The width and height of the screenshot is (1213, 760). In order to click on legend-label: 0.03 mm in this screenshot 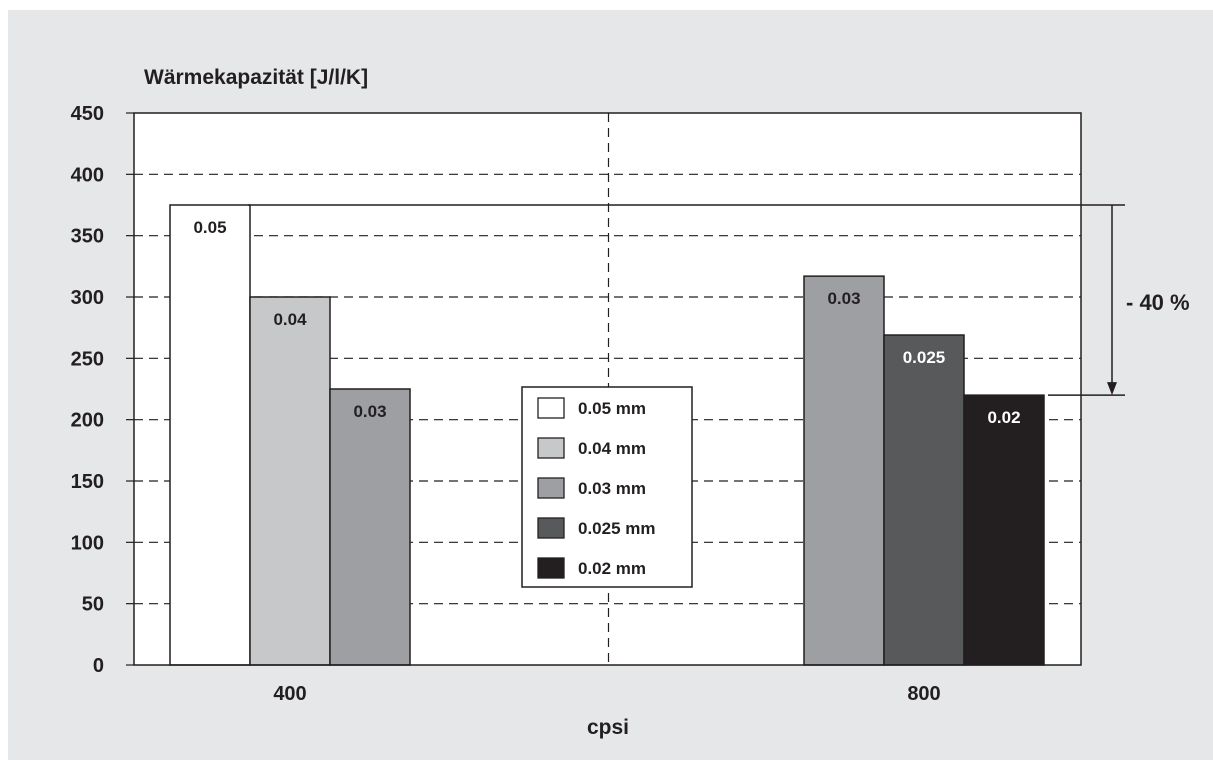, I will do `click(612, 488)`.